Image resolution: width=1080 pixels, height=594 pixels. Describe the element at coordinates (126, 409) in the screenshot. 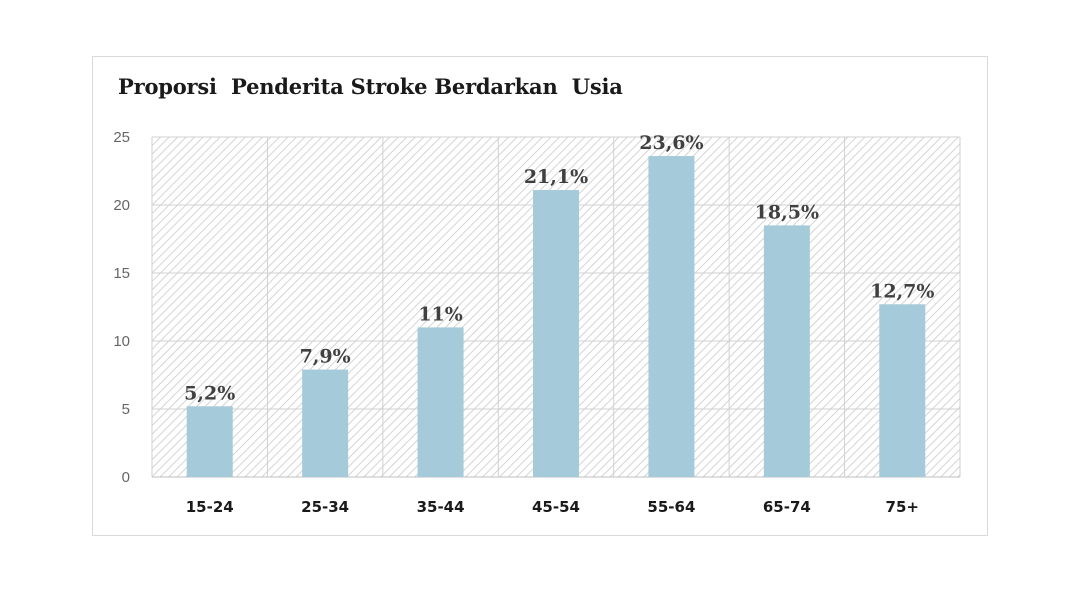

I see `y-tick-label: 5` at that location.